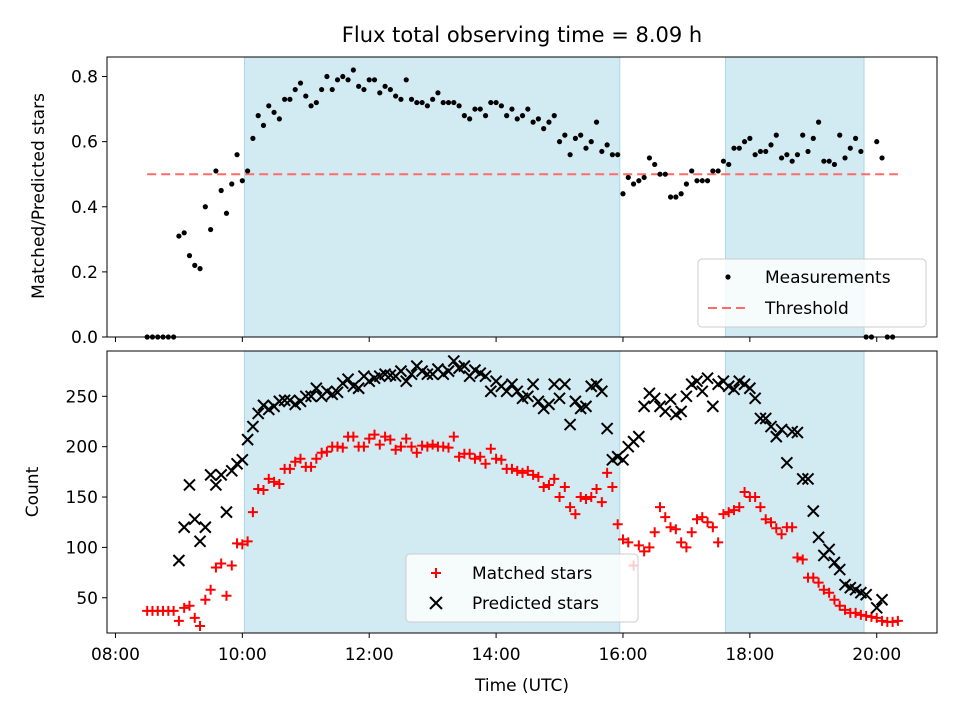  I want to click on x-tick-label: 10:00, so click(242, 655).